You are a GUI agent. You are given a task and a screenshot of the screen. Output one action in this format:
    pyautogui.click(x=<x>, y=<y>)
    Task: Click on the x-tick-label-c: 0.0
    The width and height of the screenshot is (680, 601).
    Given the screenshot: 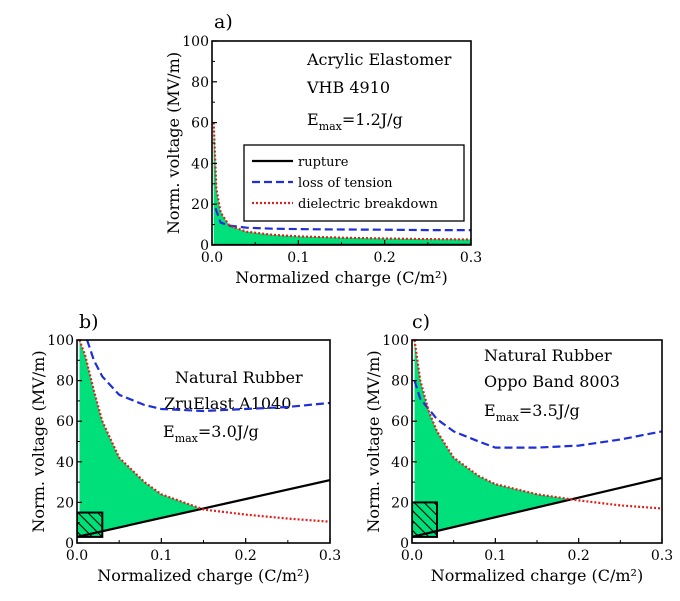 What is the action you would take?
    pyautogui.click(x=412, y=556)
    